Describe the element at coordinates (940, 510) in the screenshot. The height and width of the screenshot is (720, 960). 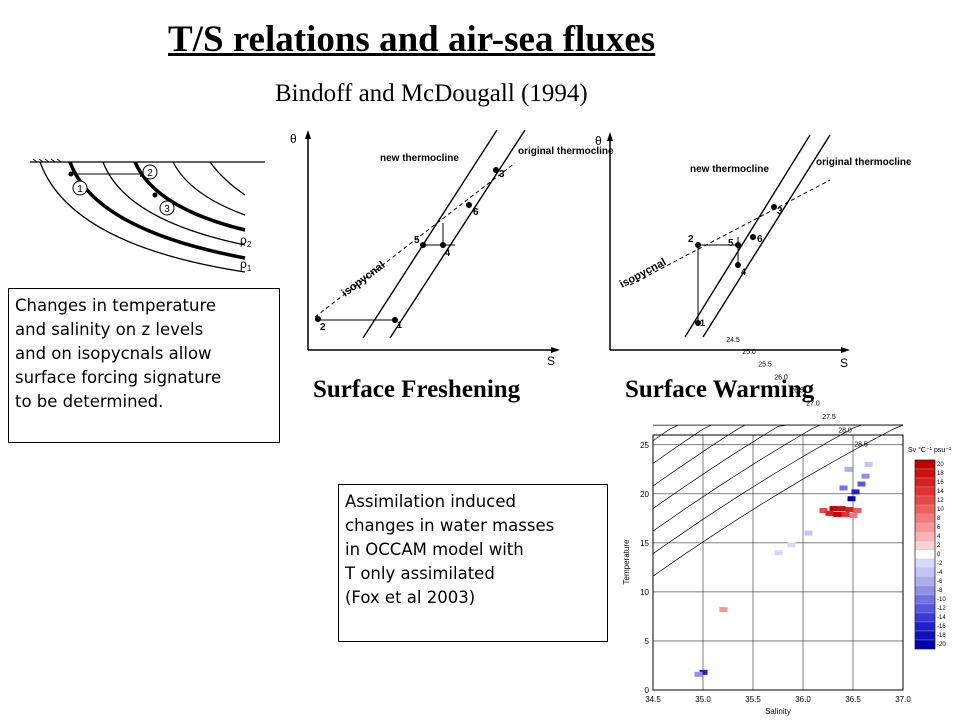
I see `colorbar-tick-label: 10` at that location.